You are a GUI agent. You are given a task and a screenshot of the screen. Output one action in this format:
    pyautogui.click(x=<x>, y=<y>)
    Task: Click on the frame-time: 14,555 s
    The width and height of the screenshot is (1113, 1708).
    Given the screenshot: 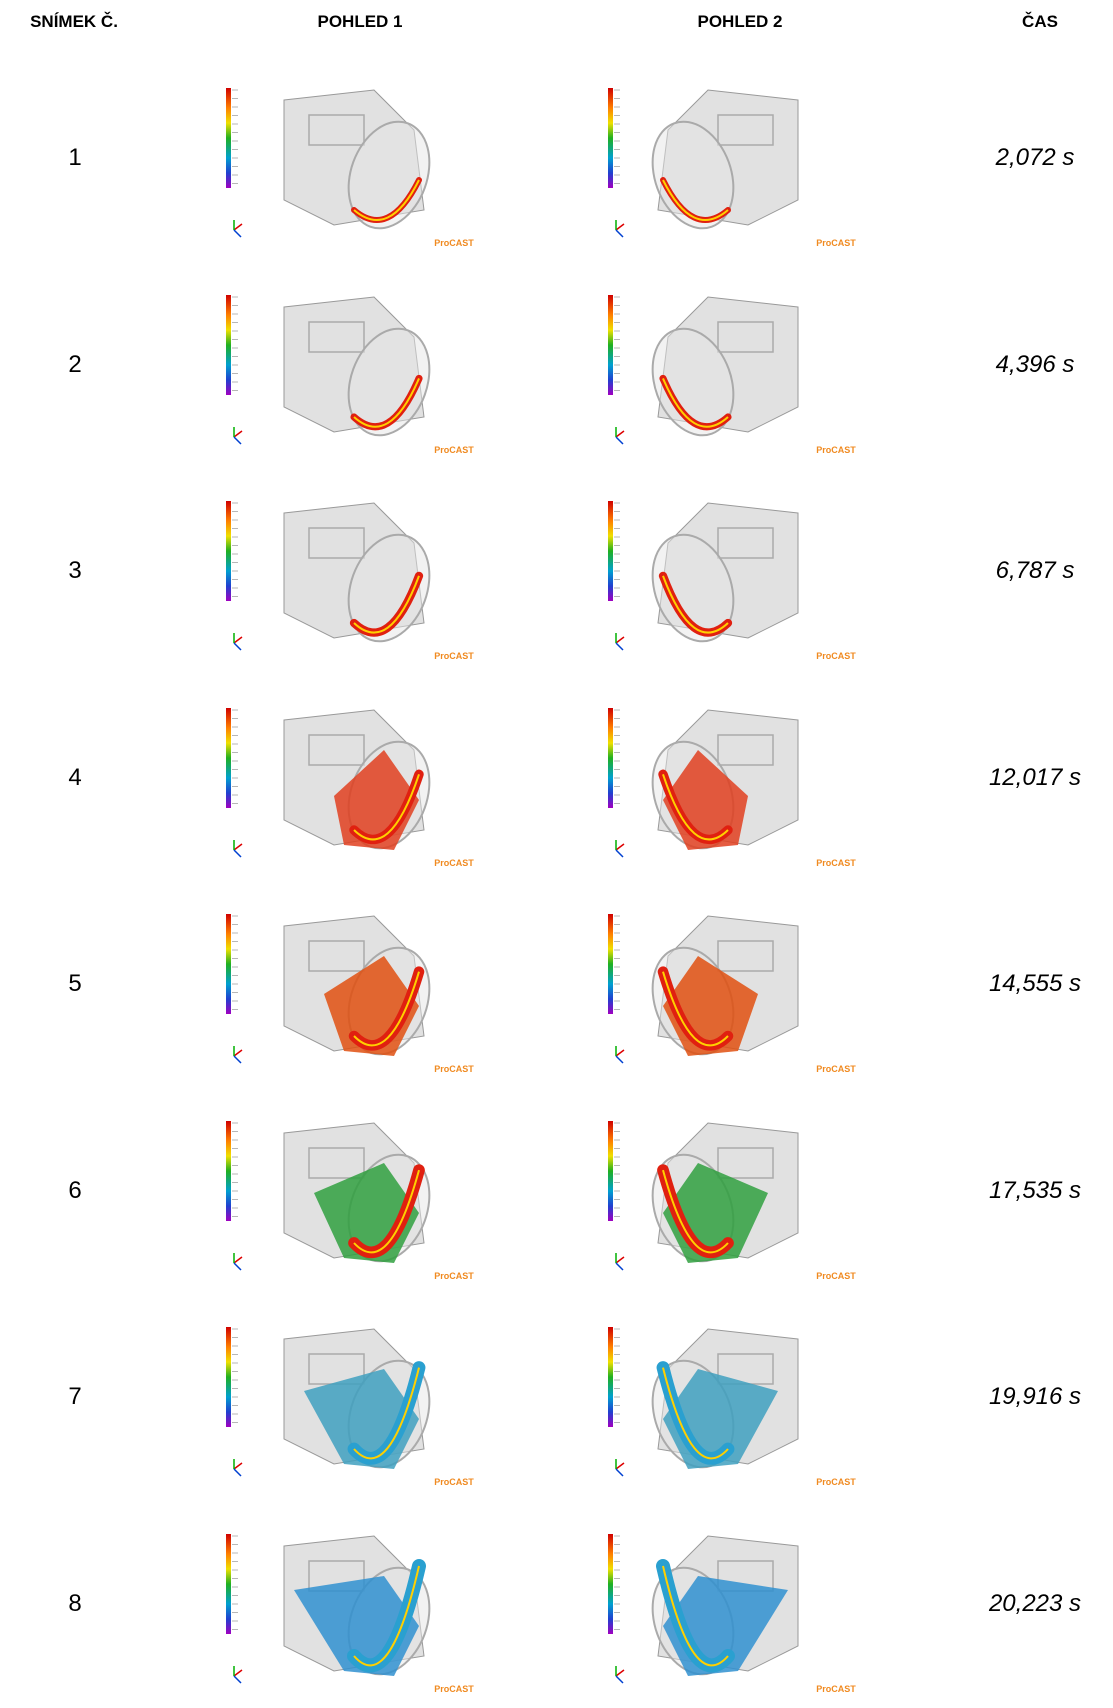 What is the action you would take?
    pyautogui.click(x=1035, y=983)
    